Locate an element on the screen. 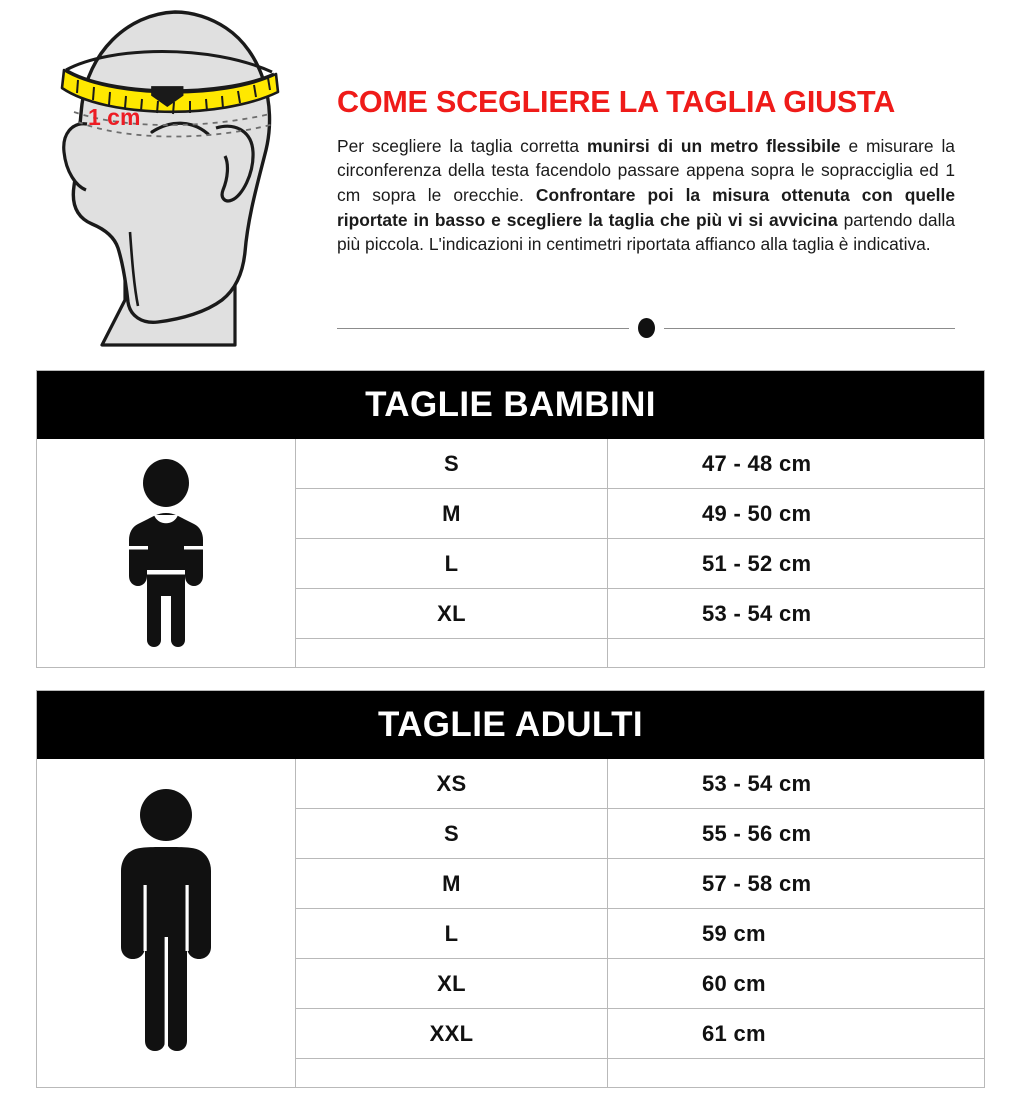 The image size is (1024, 1096). table-row: M 49 - 50 cm is located at coordinates (640, 514).